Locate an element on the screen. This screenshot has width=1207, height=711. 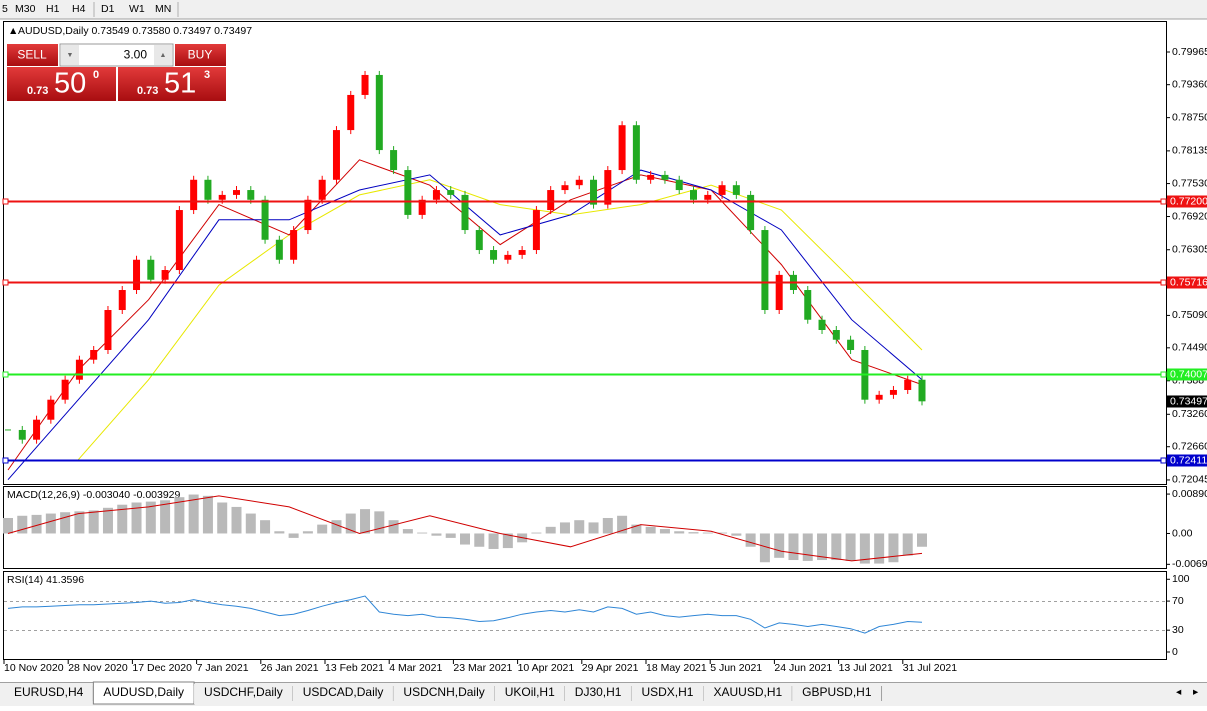
x-tick-label: 26 Jan 2021 is located at coordinates (290, 668).